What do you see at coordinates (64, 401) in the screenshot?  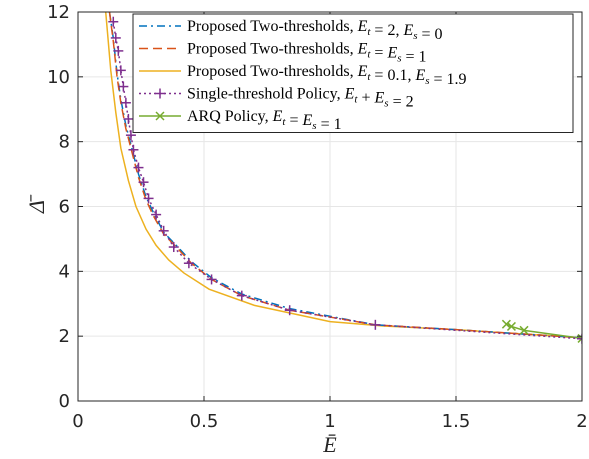 I see `y-tick-label: 0` at bounding box center [64, 401].